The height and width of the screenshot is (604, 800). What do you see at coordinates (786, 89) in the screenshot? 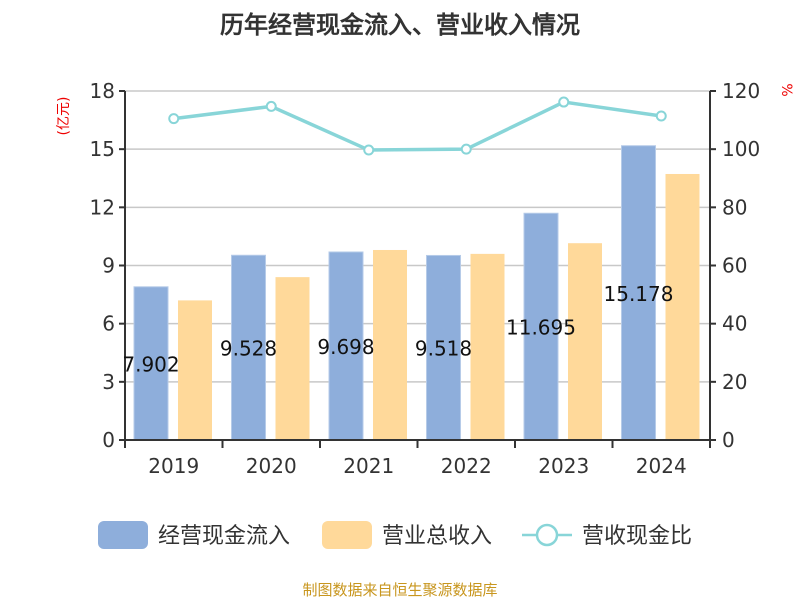
I see `y-axis-right-label: %` at bounding box center [786, 89].